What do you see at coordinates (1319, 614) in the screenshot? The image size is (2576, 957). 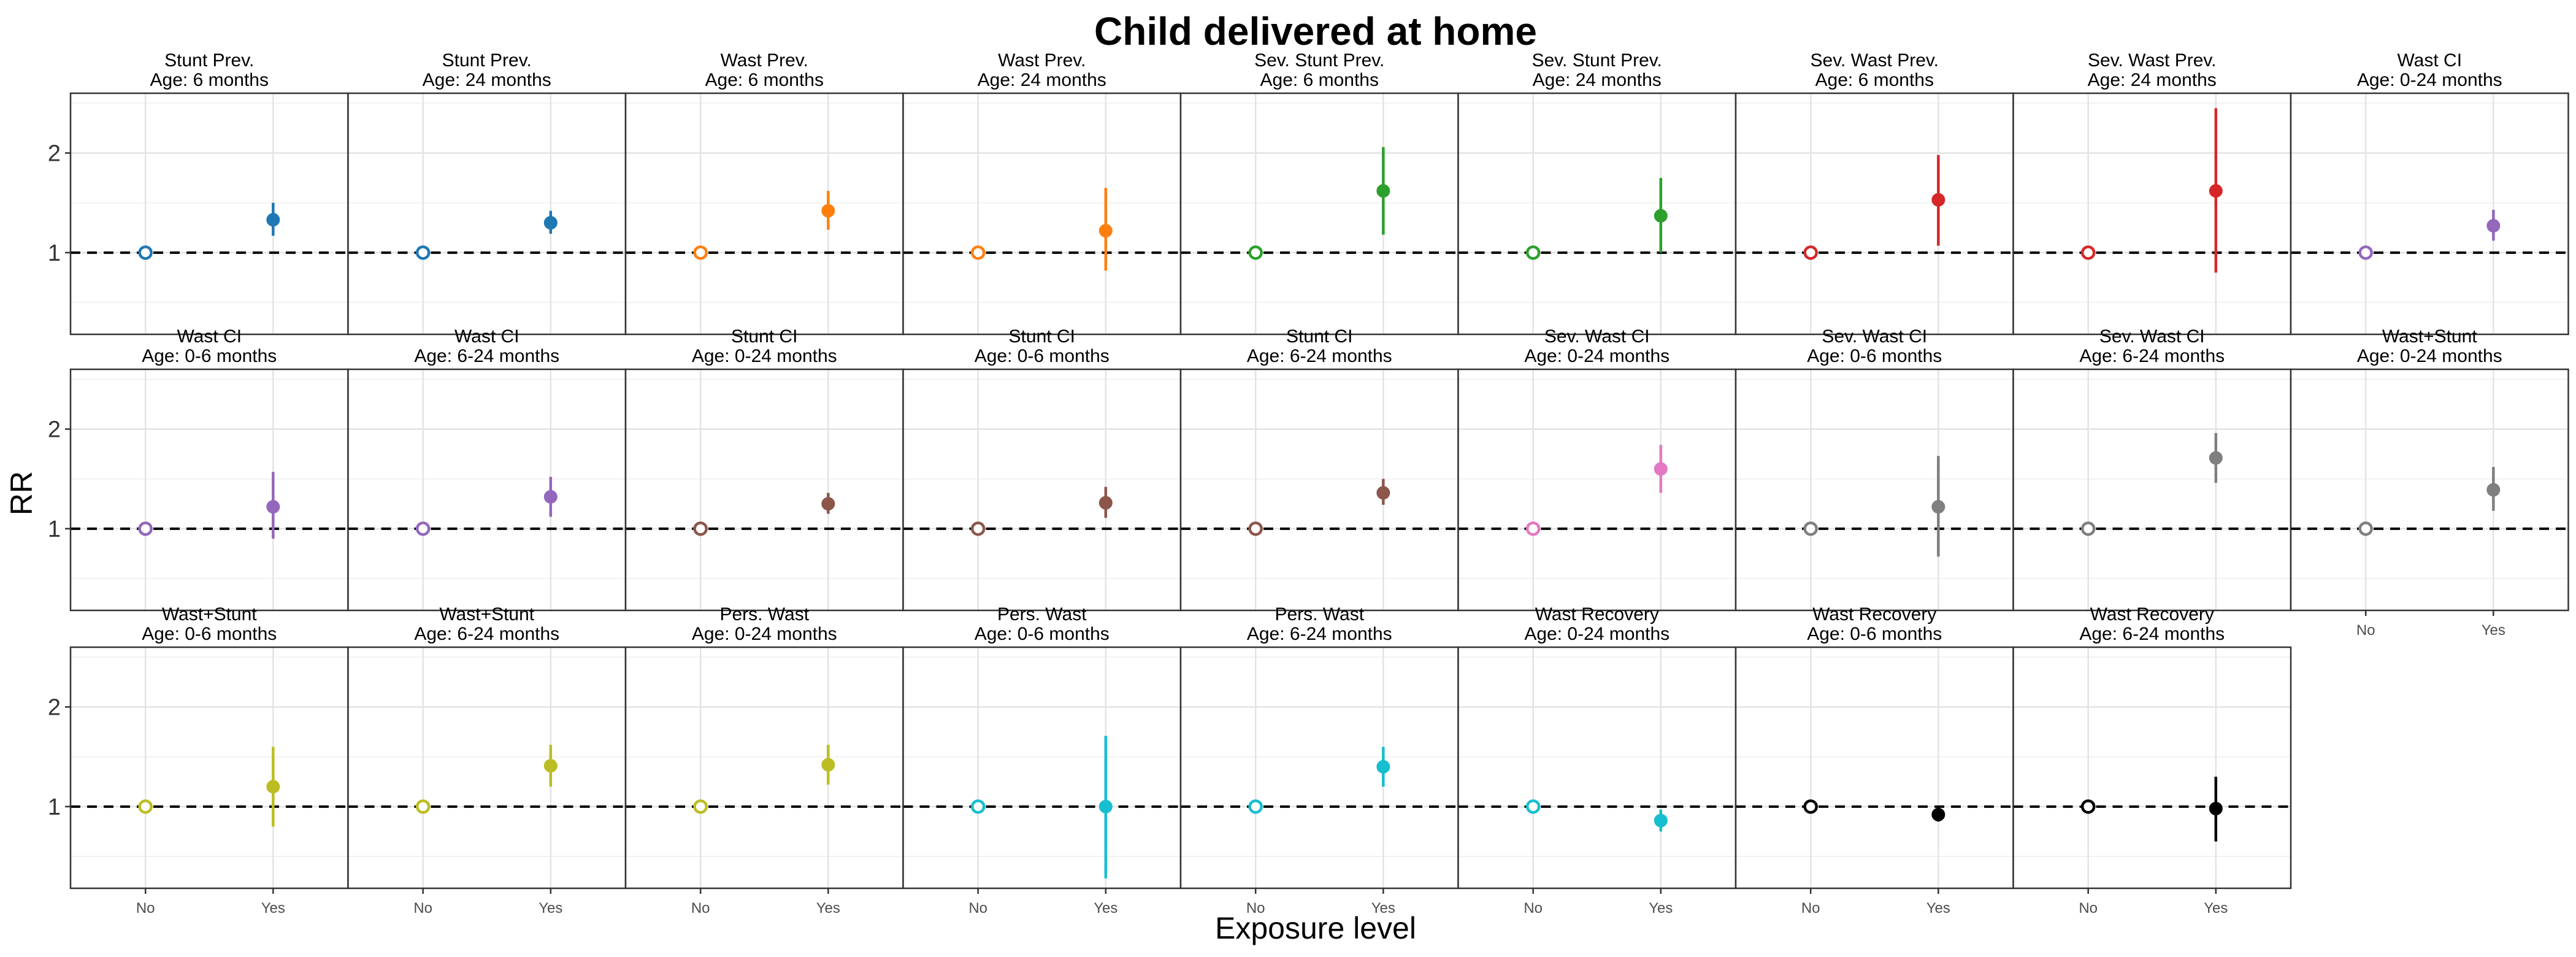 I see `panel-title-line1: Pers. Wast` at bounding box center [1319, 614].